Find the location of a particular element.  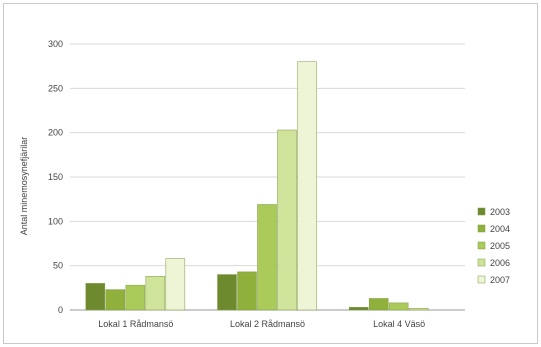

y-tick-label: 200 is located at coordinates (55, 133).